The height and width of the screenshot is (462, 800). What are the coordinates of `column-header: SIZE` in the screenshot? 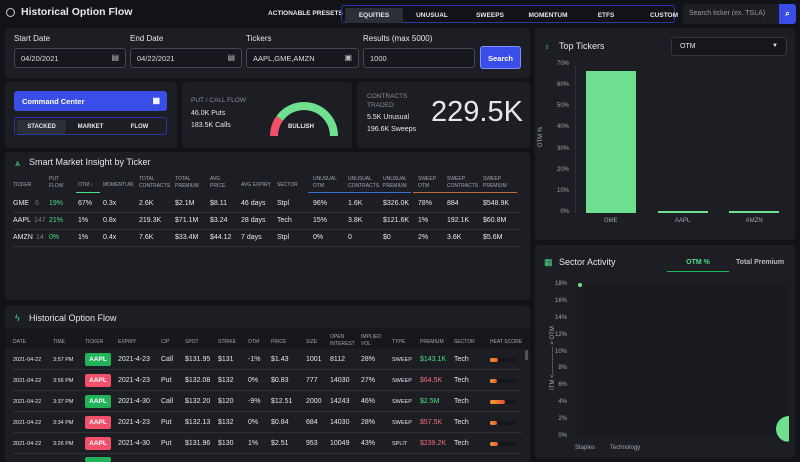 It's located at (311, 342).